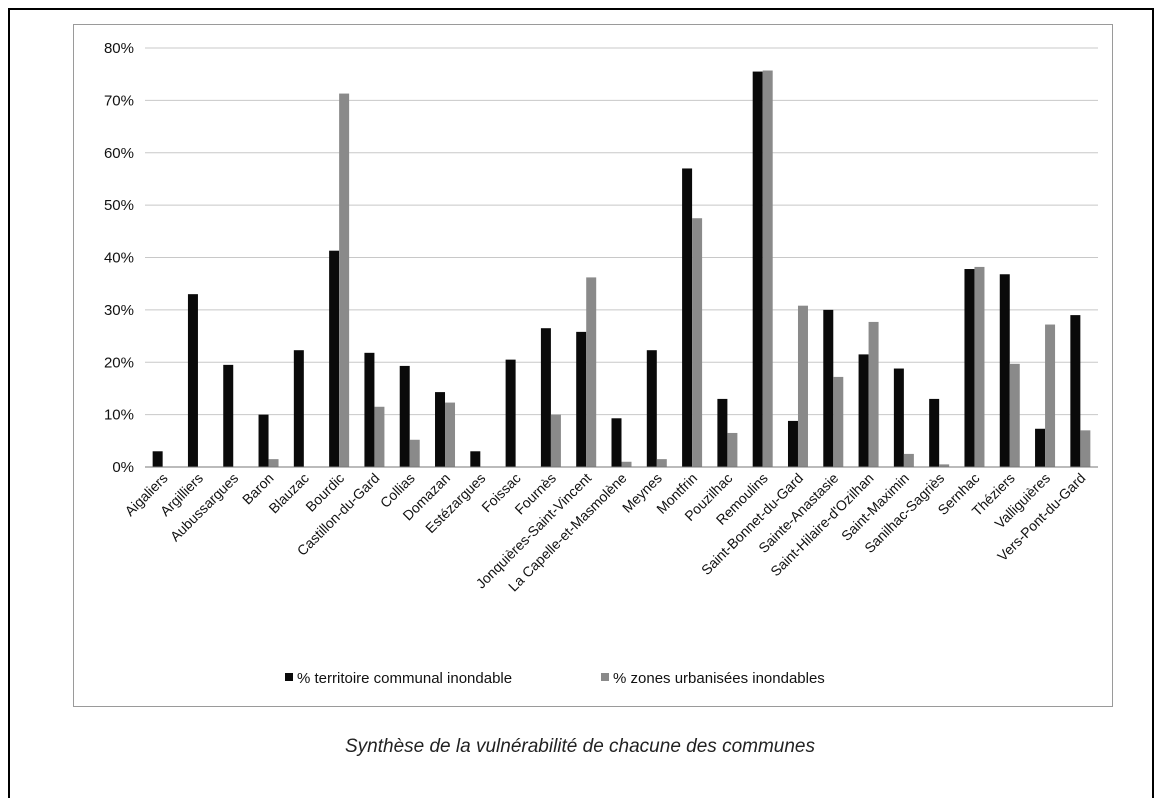  What do you see at coordinates (119, 205) in the screenshot?
I see `y-tick-label: 50%` at bounding box center [119, 205].